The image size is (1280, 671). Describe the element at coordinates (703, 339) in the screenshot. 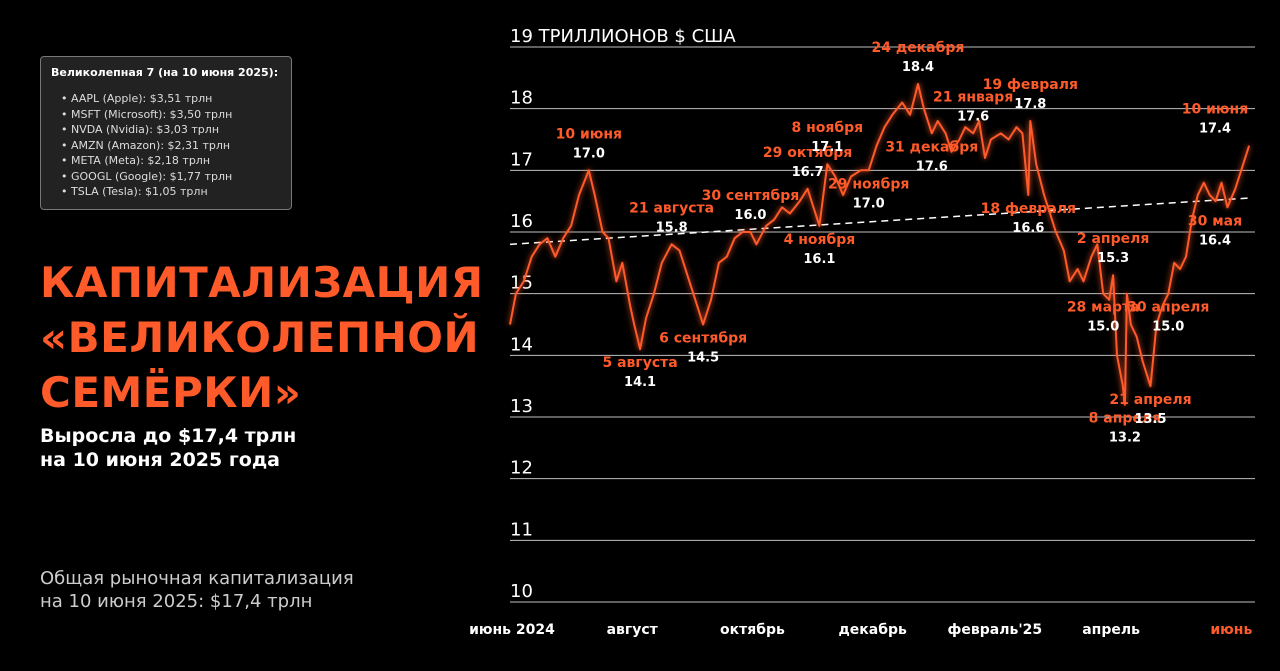

I see `annotation-date: 6 сентября` at that location.